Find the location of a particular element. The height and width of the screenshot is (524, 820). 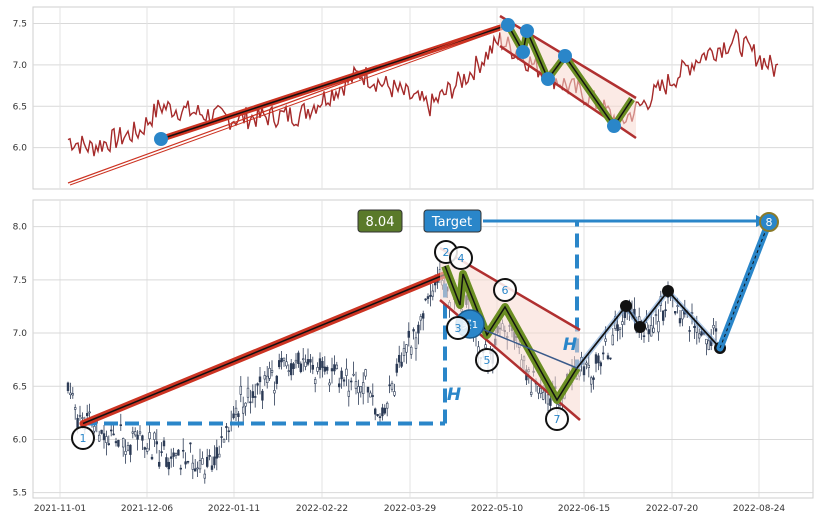

bottom-trend-core is located at coordinates (264, 349).